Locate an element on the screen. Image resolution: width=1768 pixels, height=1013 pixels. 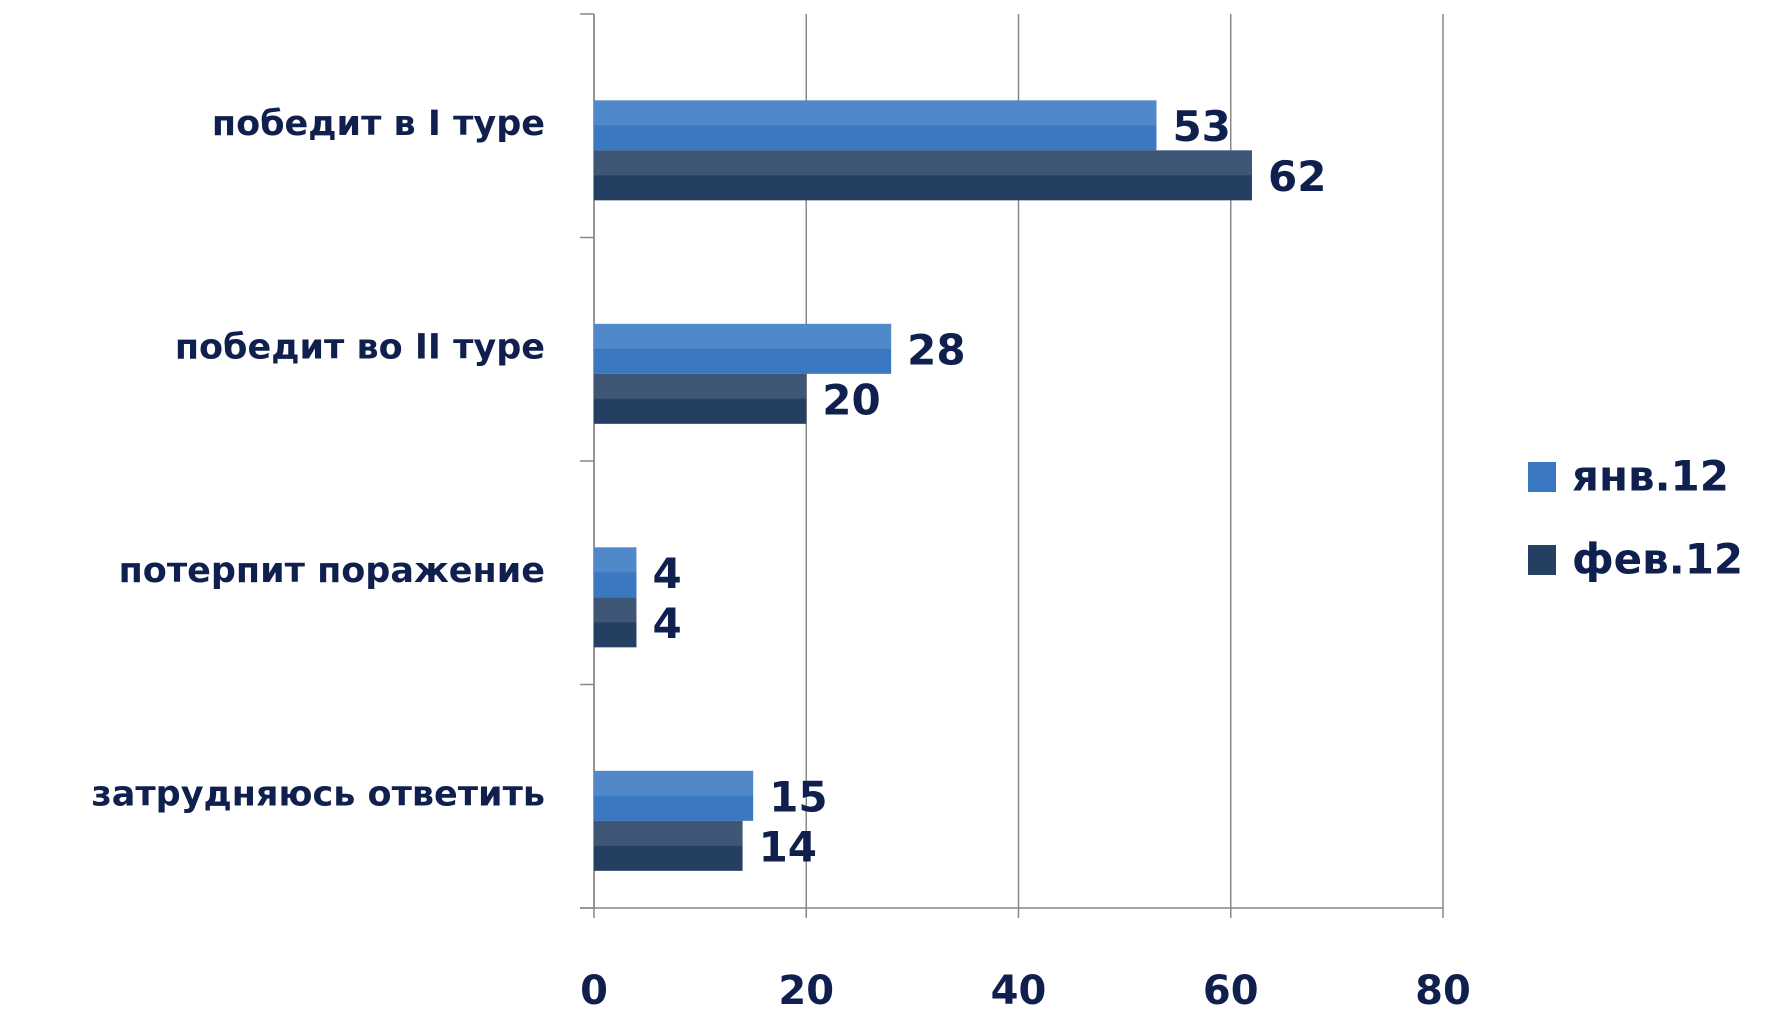
value-label: 53 is located at coordinates (1201, 126).